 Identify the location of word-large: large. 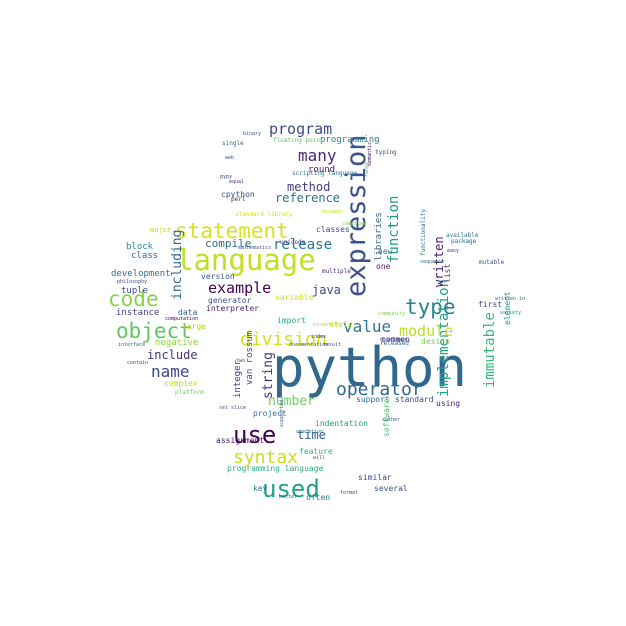
(194, 326).